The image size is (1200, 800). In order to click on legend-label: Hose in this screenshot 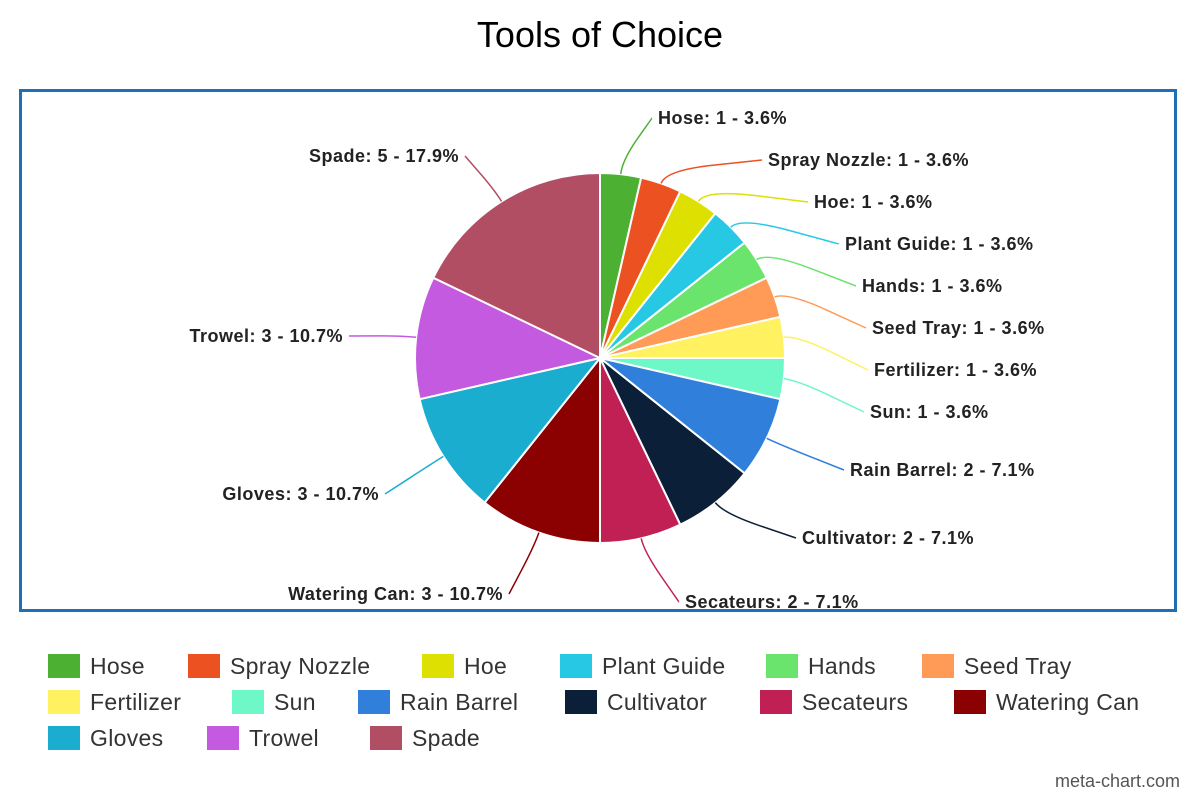, I will do `click(117, 666)`.